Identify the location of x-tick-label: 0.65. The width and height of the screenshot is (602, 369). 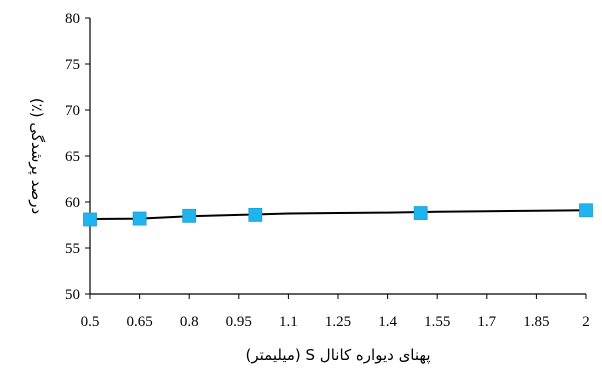
(139, 322).